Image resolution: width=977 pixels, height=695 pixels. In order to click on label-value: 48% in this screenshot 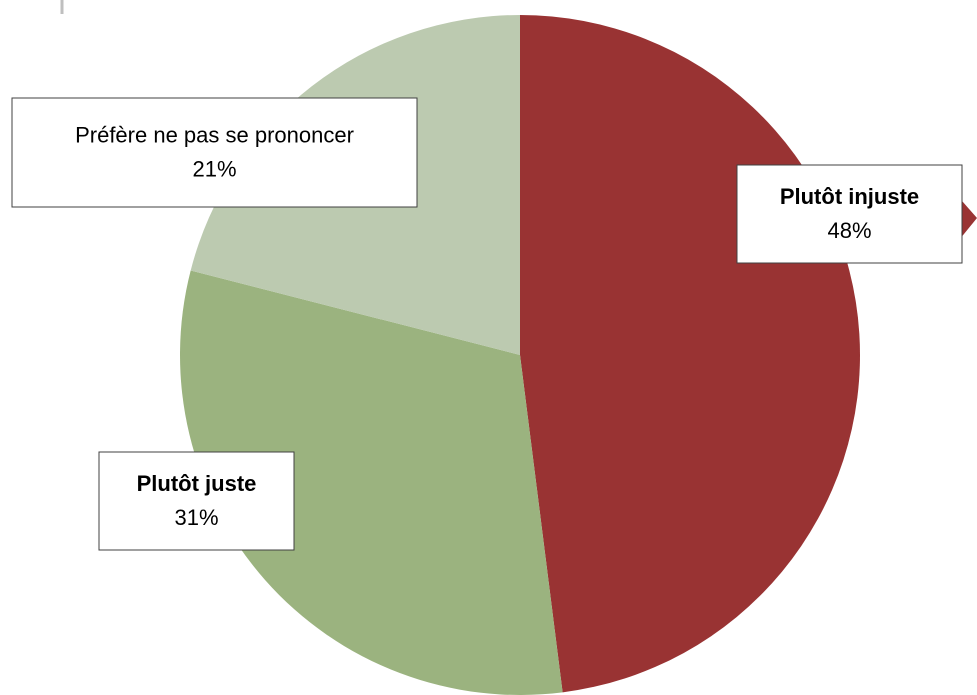, I will do `click(849, 230)`.